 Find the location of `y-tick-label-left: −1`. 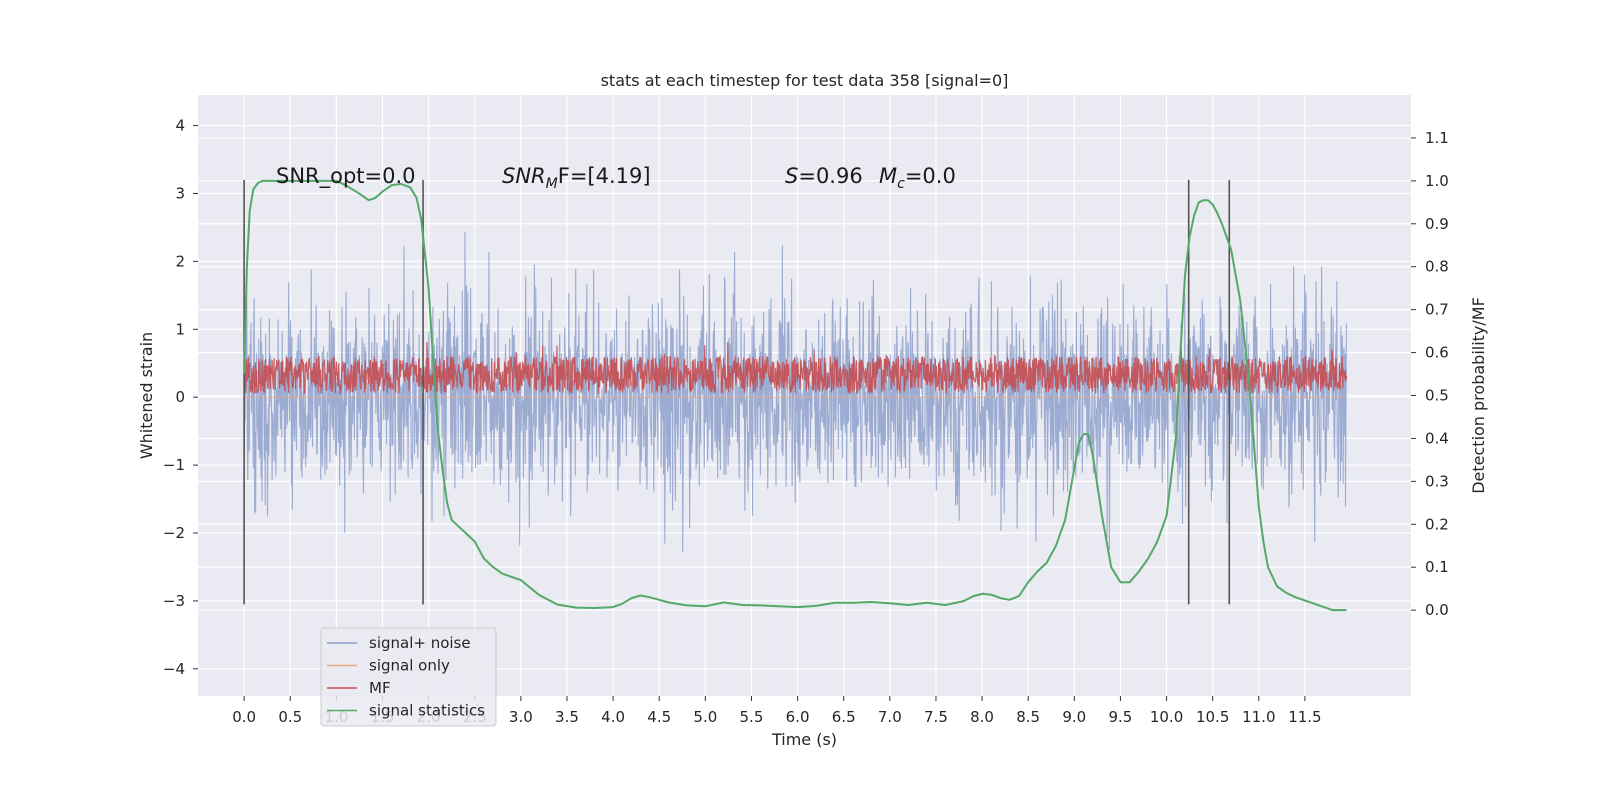

y-tick-label-left: −1 is located at coordinates (174, 465).